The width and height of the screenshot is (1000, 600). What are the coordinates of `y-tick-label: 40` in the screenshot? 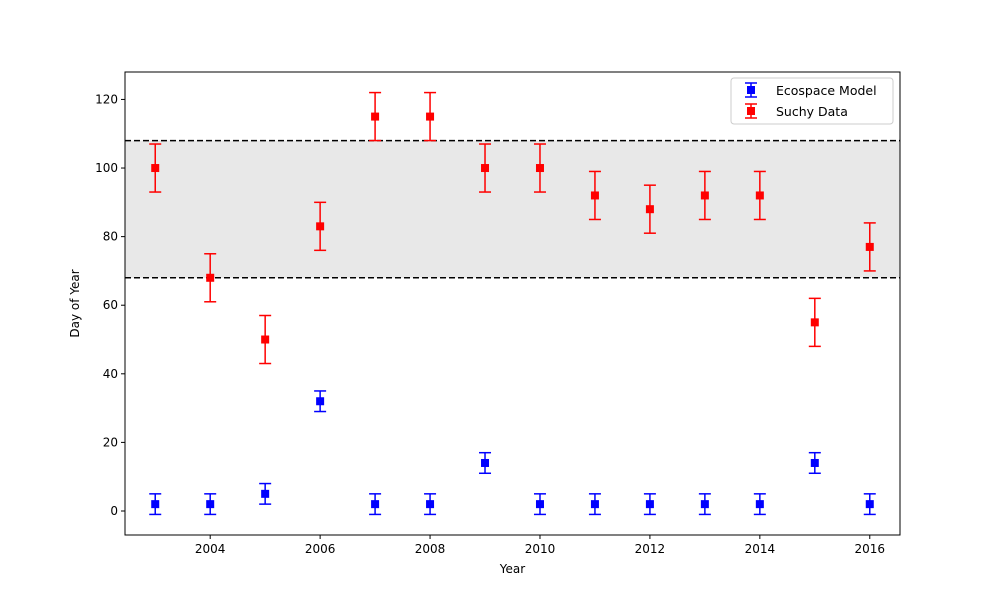 It's located at (110, 374).